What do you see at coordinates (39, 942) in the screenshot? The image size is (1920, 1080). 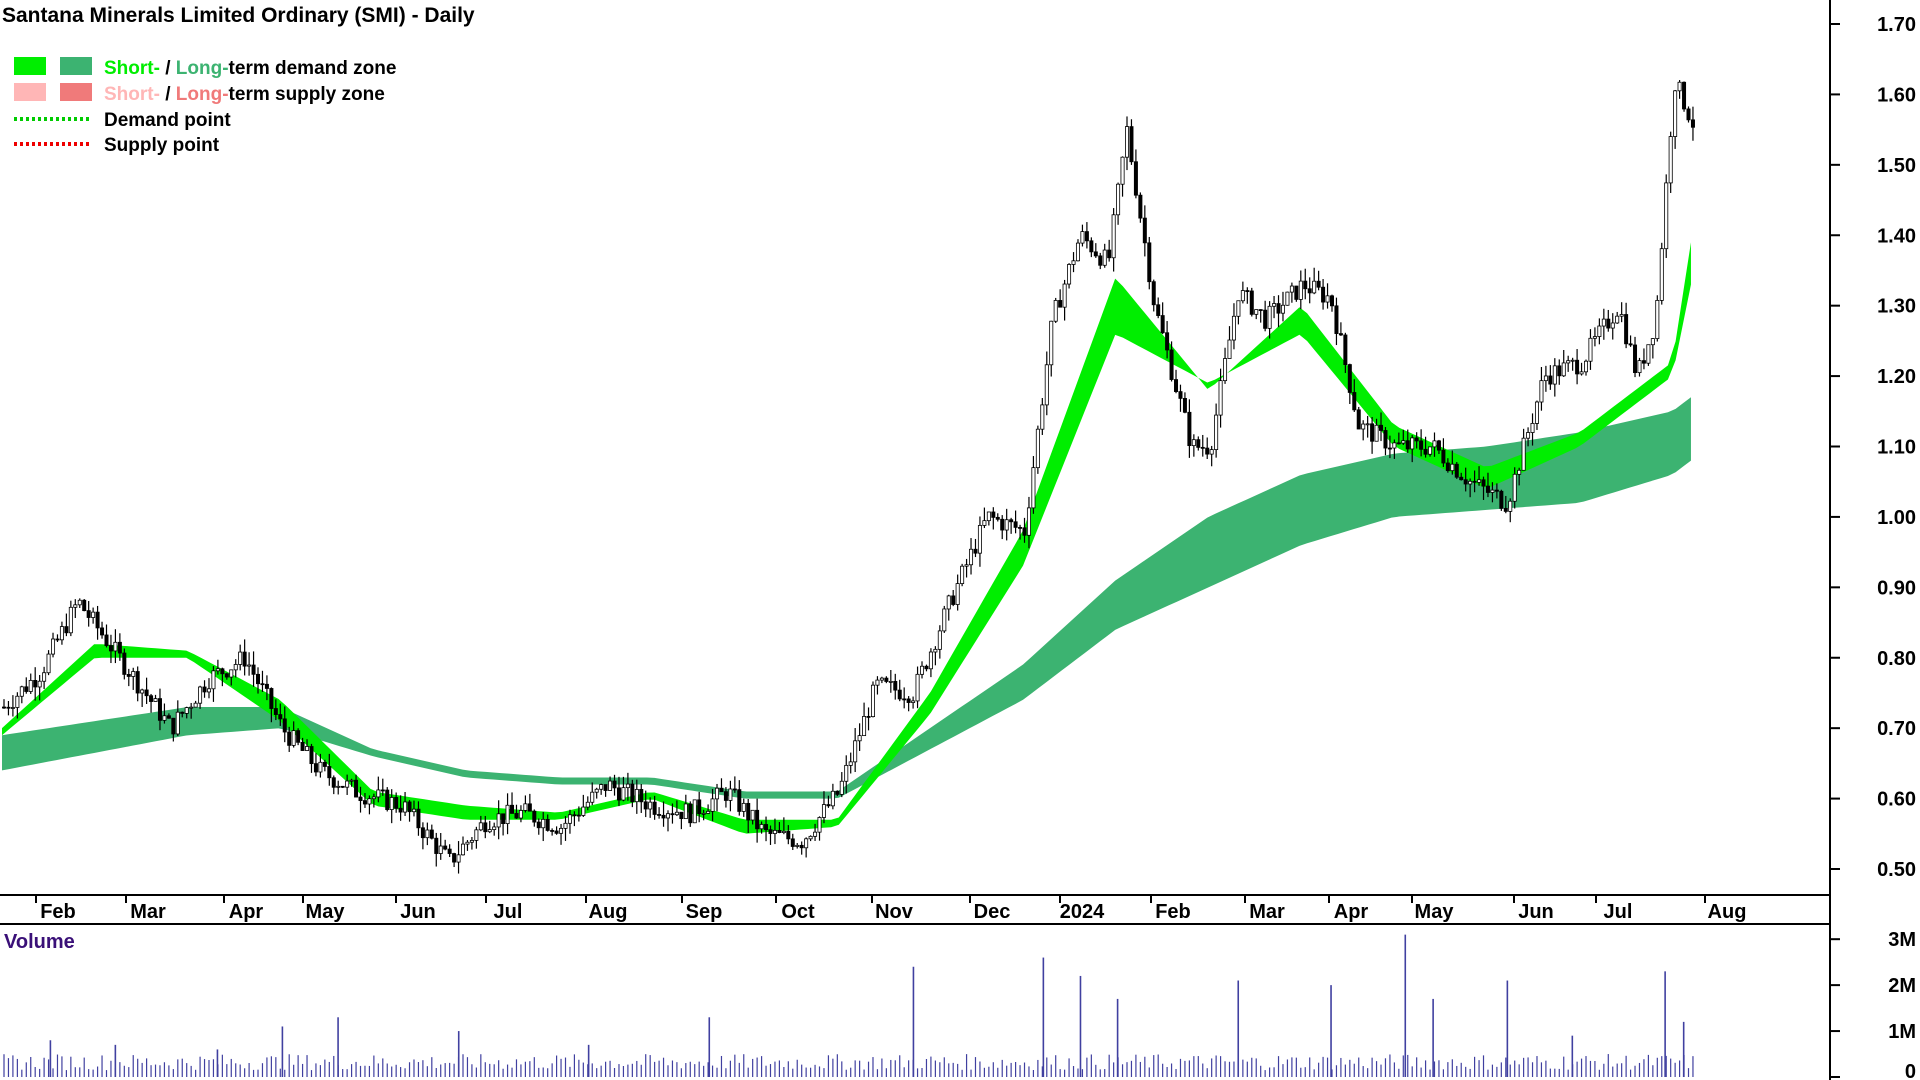 I see `volume-panel-title: Volume` at bounding box center [39, 942].